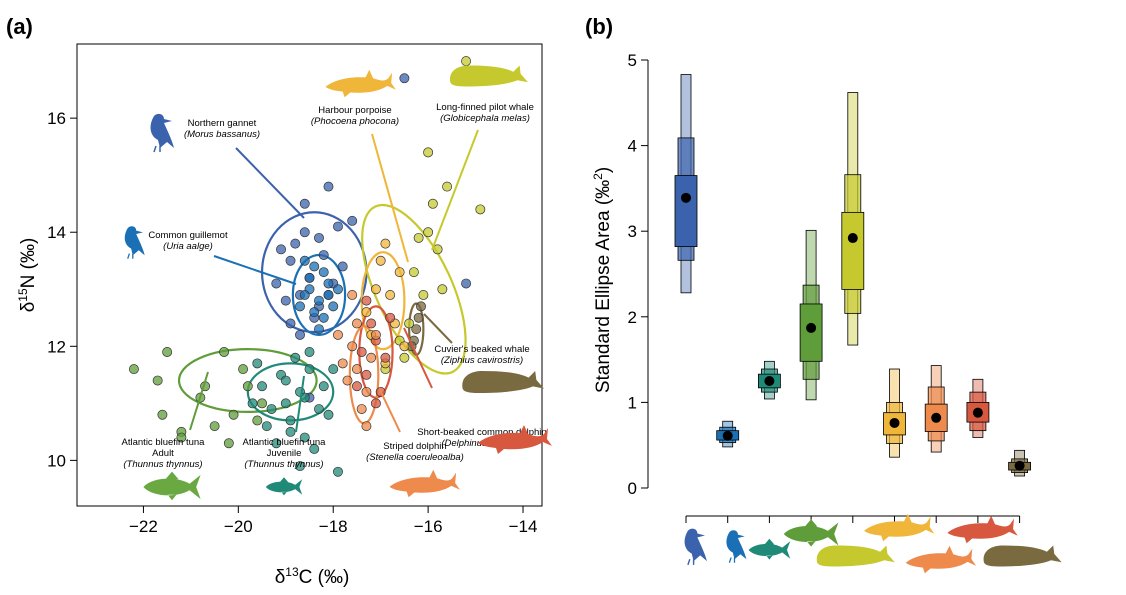  What do you see at coordinates (769, 549) in the screenshot?
I see `fish-icon` at bounding box center [769, 549].